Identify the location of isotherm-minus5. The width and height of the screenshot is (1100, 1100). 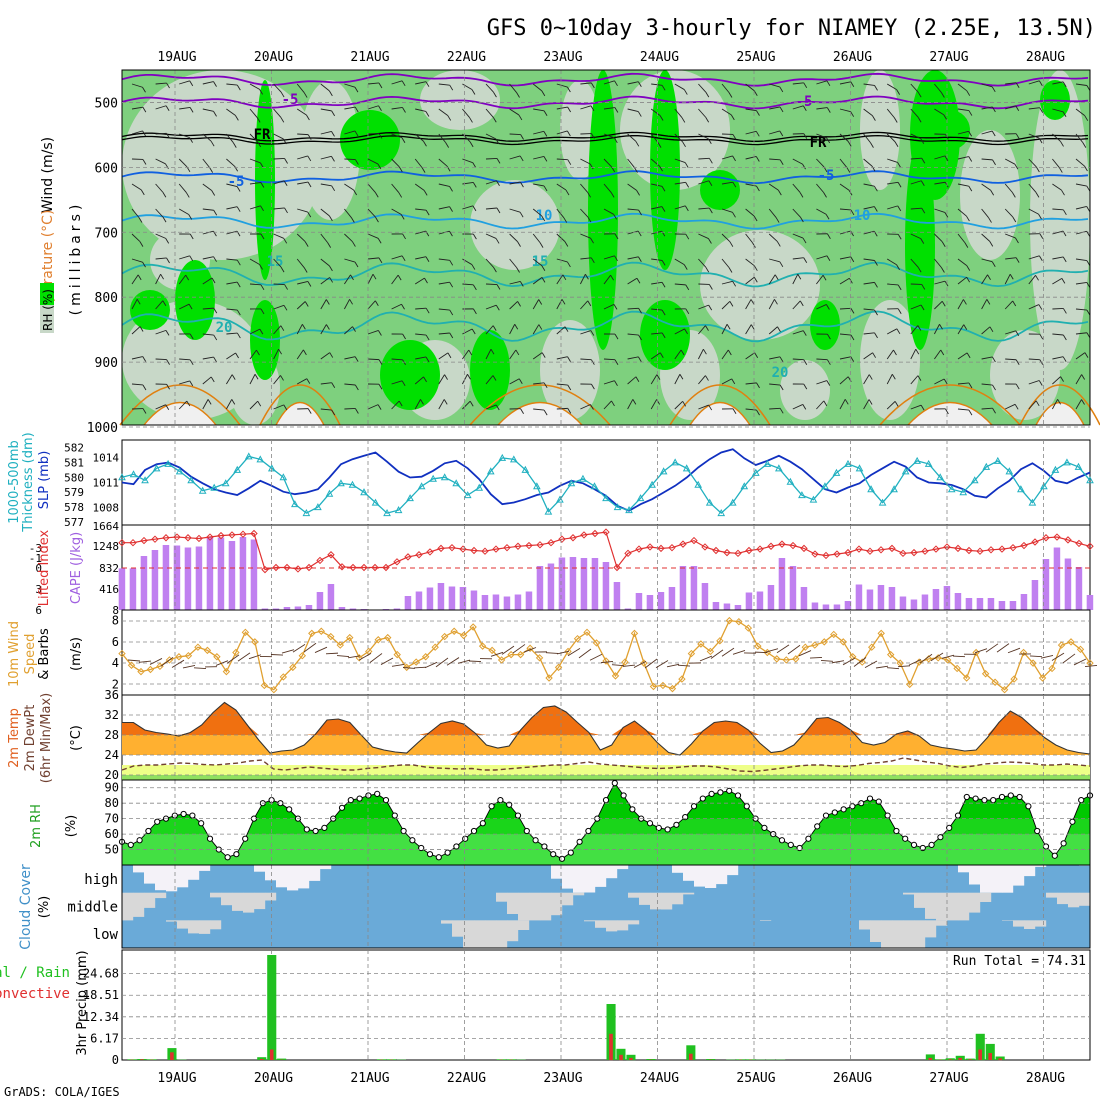
(605, 102).